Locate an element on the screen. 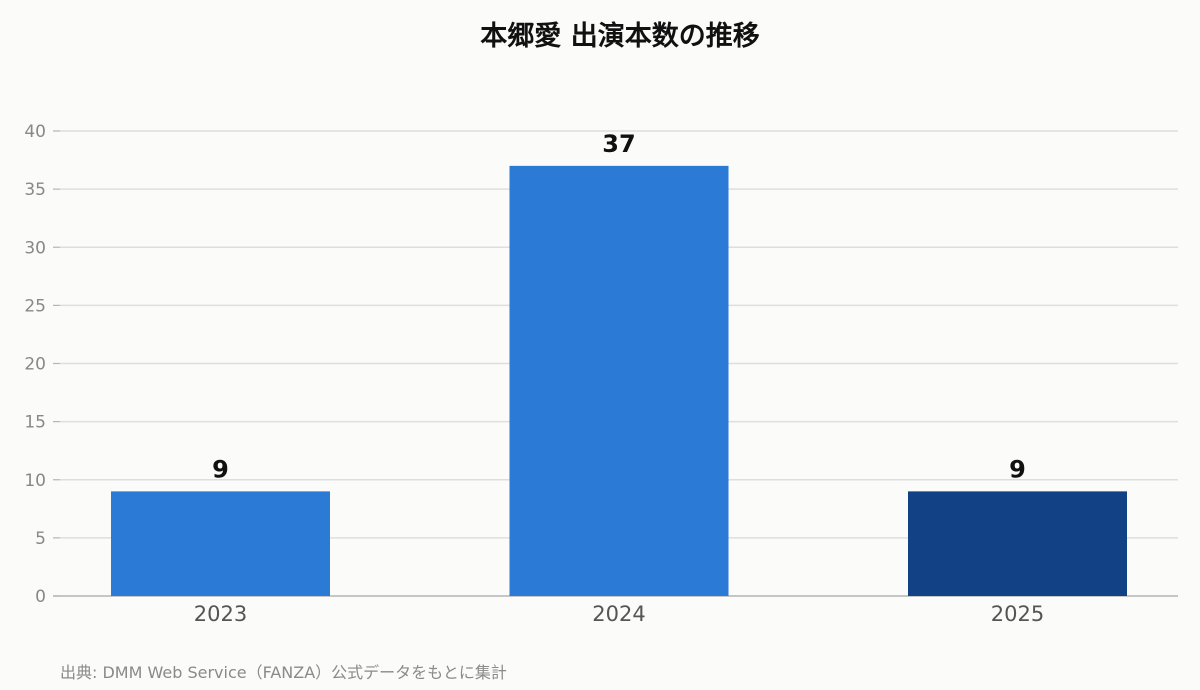 This screenshot has width=1200, height=690. x-tick-label: 2023 is located at coordinates (220, 614).